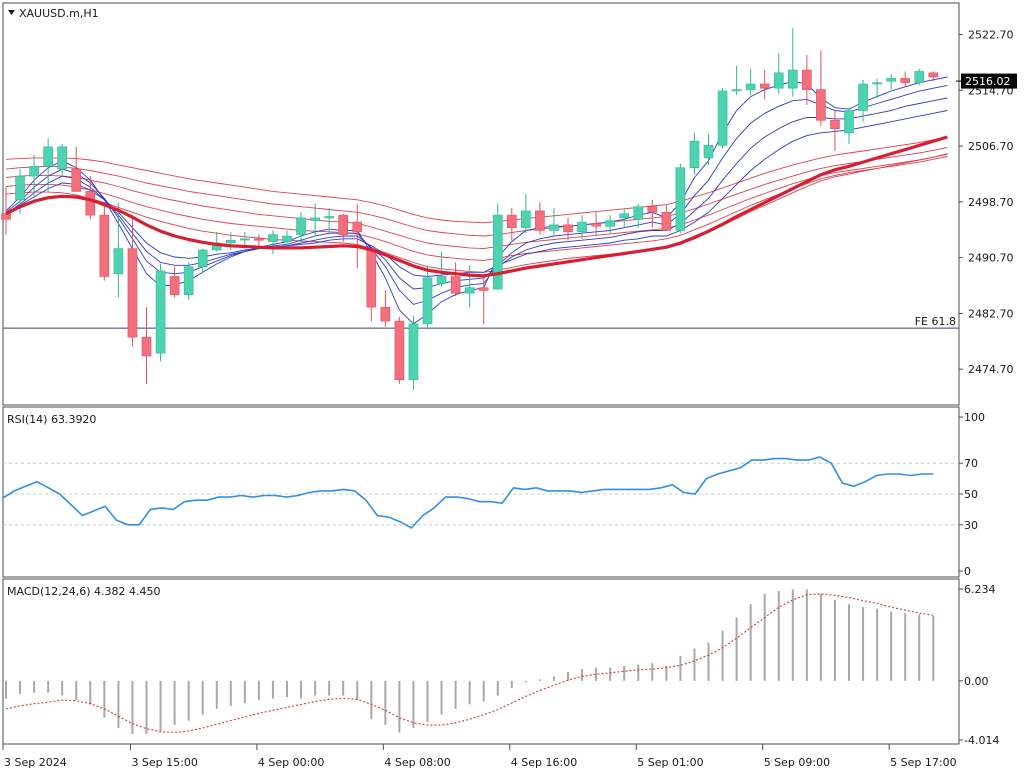 The width and height of the screenshot is (1024, 773). Describe the element at coordinates (976, 681) in the screenshot. I see `macd-tick-label: 0.00` at that location.